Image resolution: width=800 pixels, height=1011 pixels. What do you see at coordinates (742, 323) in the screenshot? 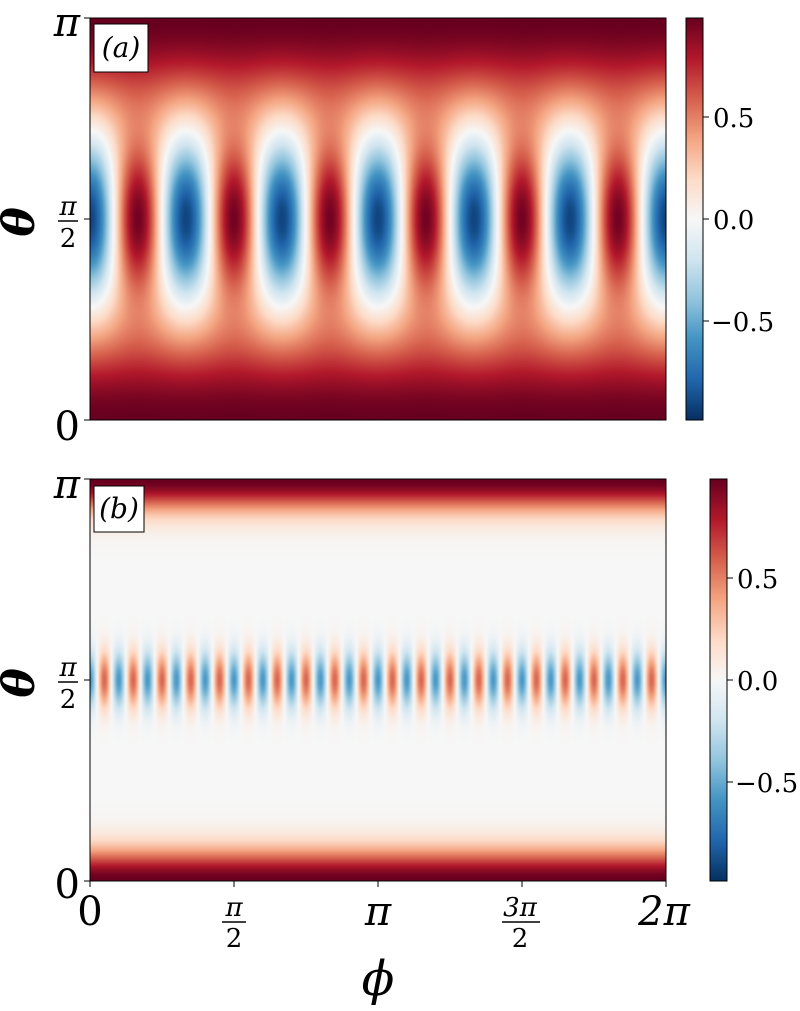
I see `panel-a-cbar-tick-2-label: −0.5` at bounding box center [742, 323].